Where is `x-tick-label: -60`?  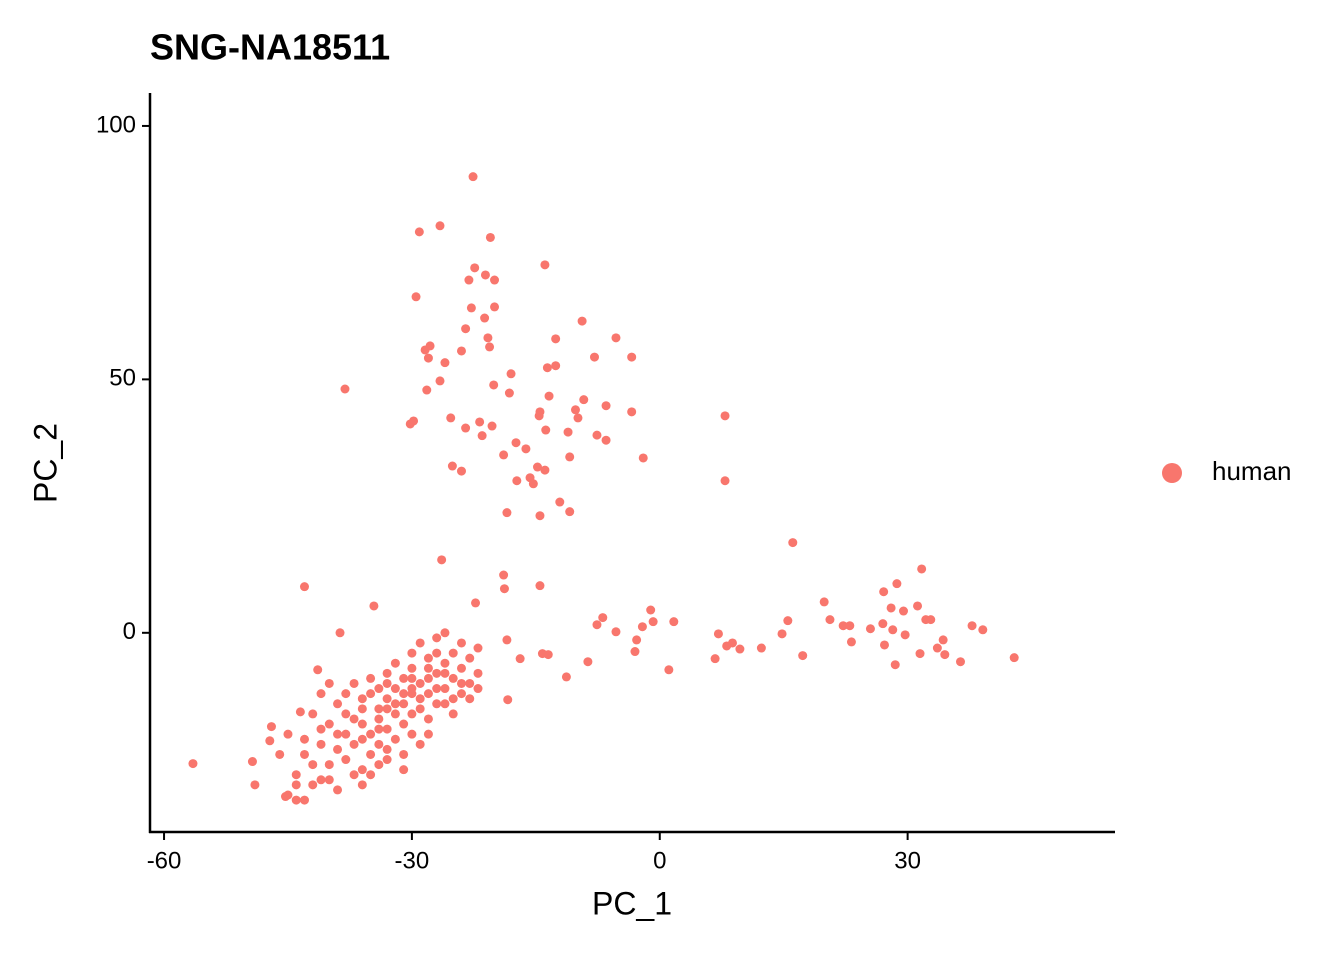 x-tick-label: -60 is located at coordinates (164, 860).